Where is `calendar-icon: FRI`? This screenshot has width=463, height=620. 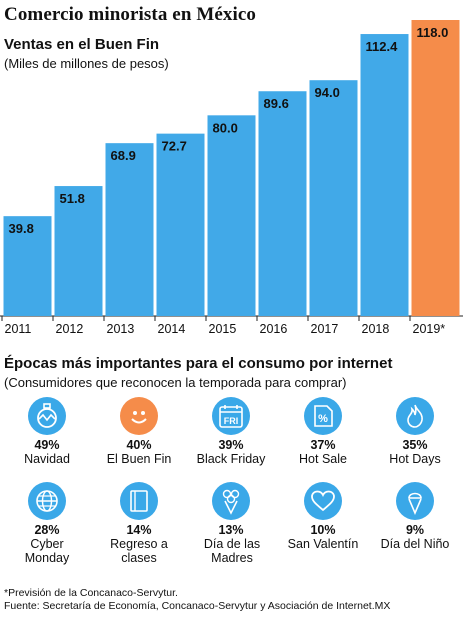
calendar-icon: FRI is located at coordinates (231, 416).